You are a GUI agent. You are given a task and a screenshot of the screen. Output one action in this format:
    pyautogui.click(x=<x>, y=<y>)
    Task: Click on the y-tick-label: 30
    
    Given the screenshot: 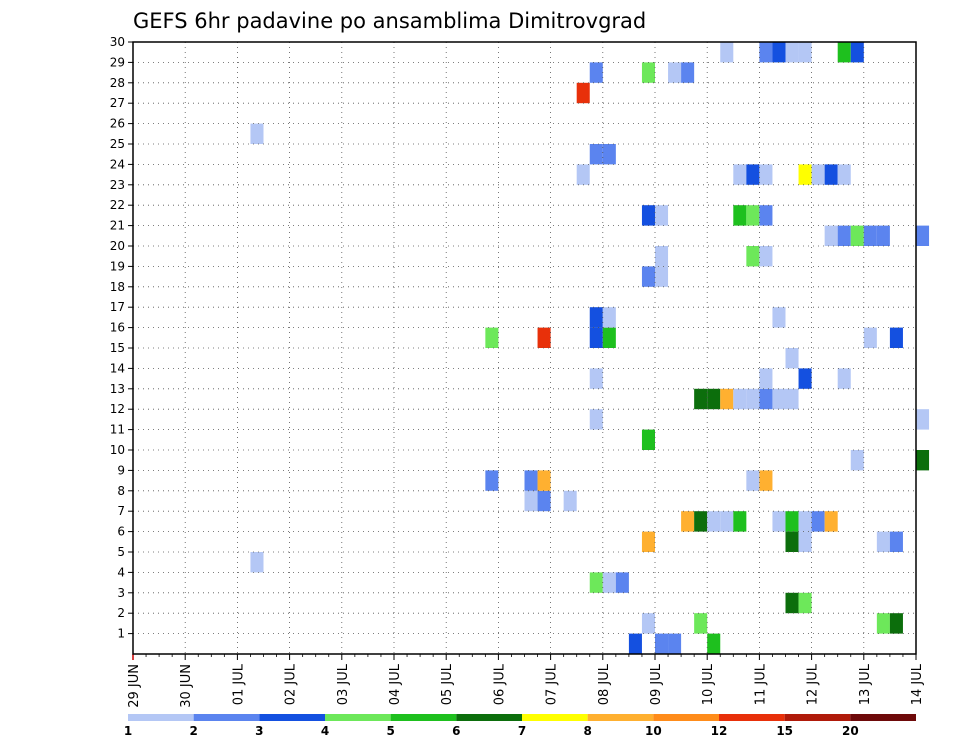 What is the action you would take?
    pyautogui.click(x=117, y=42)
    